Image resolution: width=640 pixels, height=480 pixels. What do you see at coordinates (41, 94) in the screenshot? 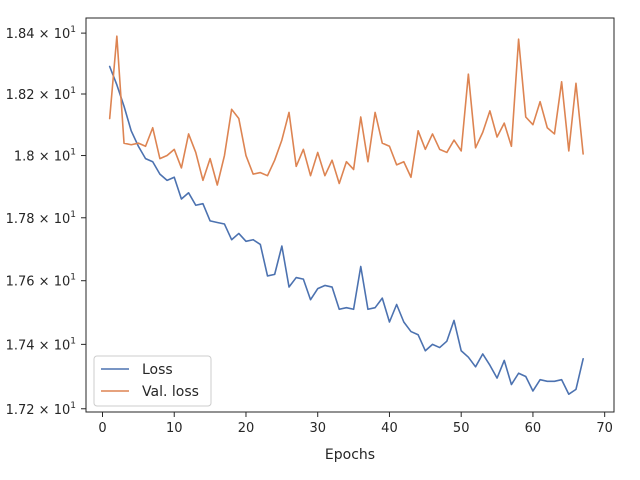
I see `y-tick-label: 1.82 × 10¹` at bounding box center [41, 94].